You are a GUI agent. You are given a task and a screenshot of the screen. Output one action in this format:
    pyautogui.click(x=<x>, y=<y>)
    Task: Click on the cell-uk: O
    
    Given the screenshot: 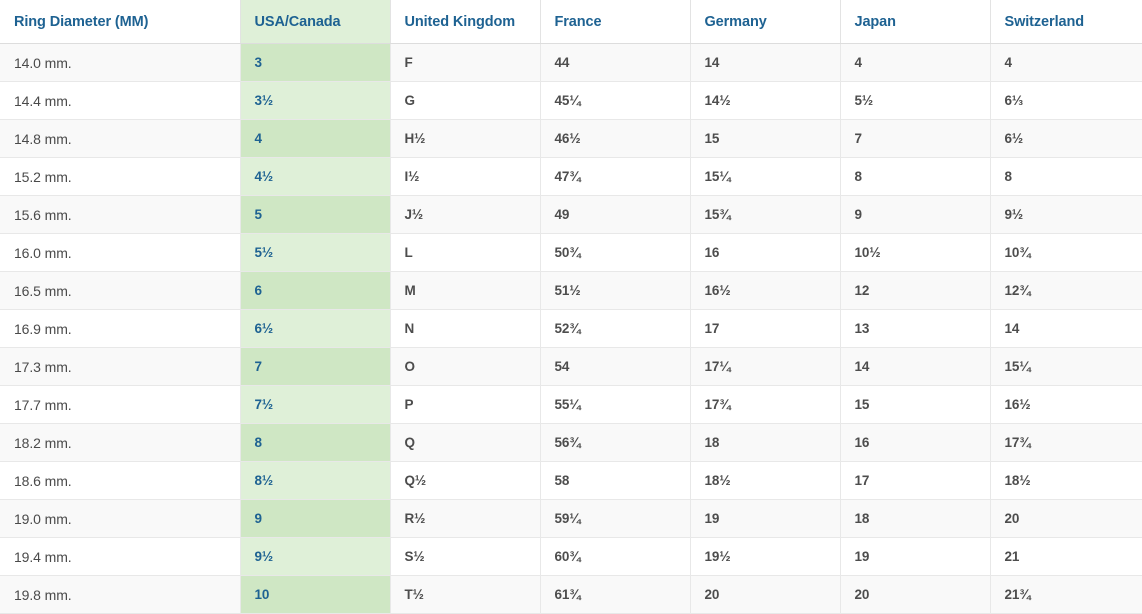 What is the action you would take?
    pyautogui.click(x=465, y=366)
    